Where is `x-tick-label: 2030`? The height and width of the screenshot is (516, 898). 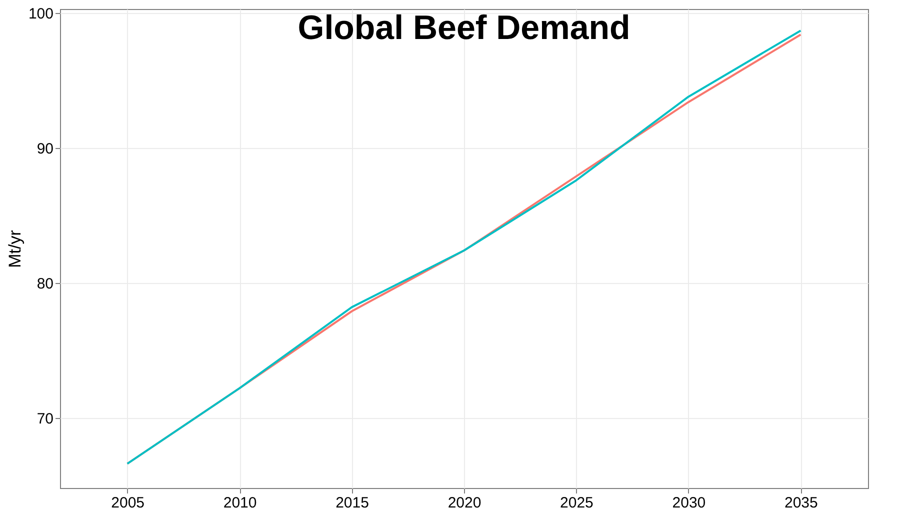
x-tick-label: 2030 is located at coordinates (689, 503).